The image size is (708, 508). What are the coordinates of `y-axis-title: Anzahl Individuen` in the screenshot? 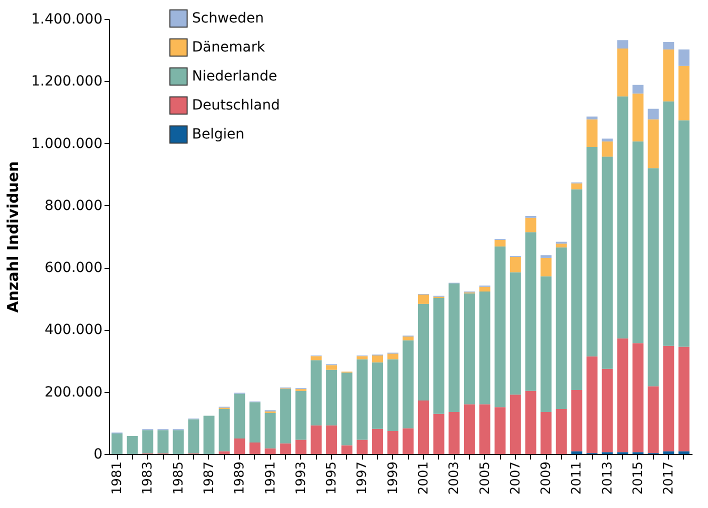 It's located at (13, 237).